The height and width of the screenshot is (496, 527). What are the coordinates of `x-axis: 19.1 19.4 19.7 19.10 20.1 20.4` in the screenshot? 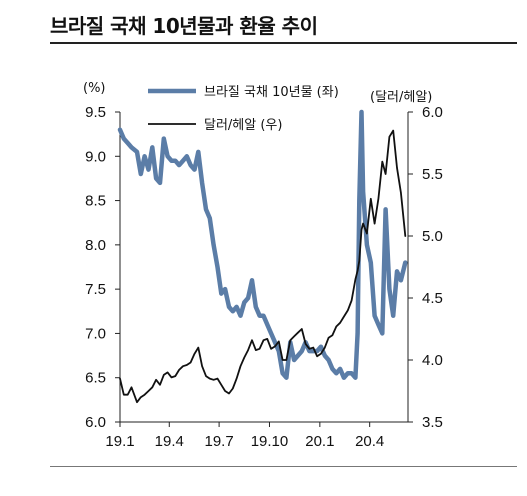 It's located at (244, 436).